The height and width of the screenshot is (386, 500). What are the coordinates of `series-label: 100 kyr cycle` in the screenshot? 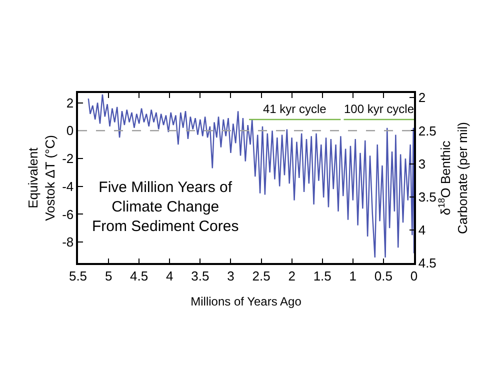 It's located at (379, 109).